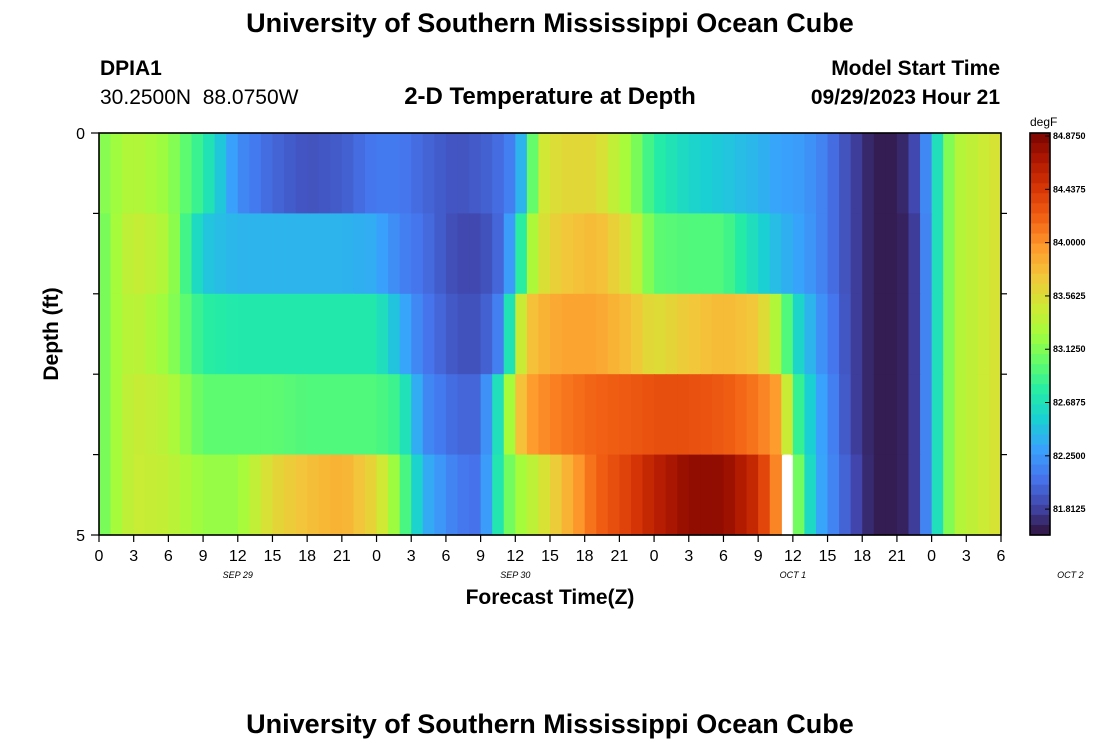 The height and width of the screenshot is (750, 1100). Describe the element at coordinates (1069, 136) in the screenshot. I see `colorbar-tick-label: 84.8750` at that location.